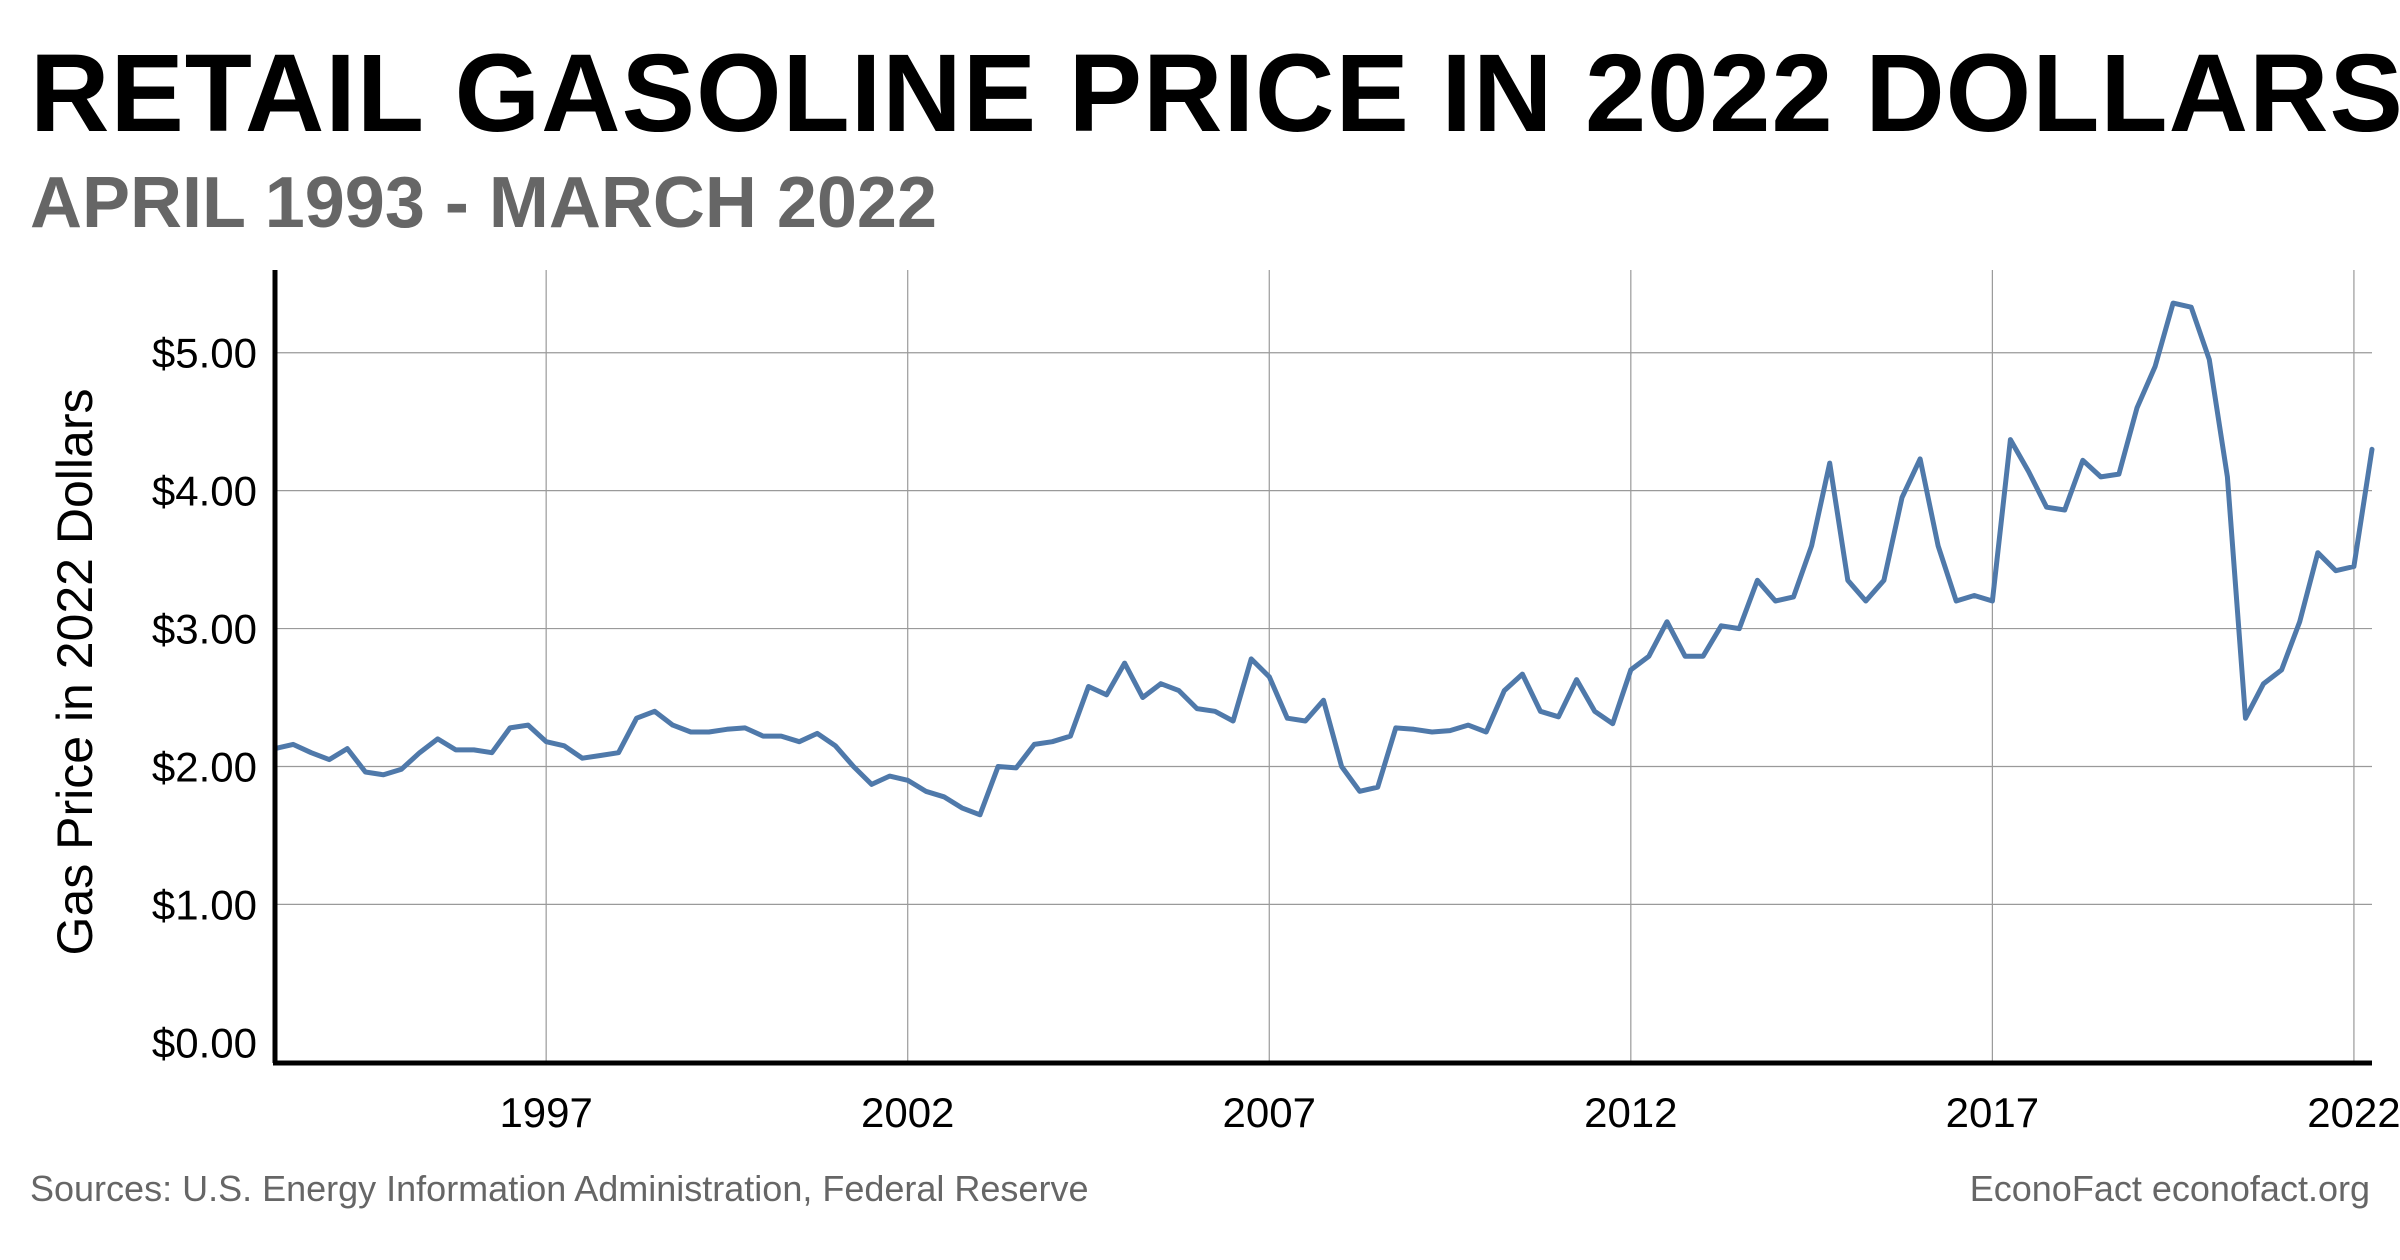 This screenshot has width=2400, height=1260. What do you see at coordinates (1269, 1112) in the screenshot?
I see `x-tick-label: 2007` at bounding box center [1269, 1112].